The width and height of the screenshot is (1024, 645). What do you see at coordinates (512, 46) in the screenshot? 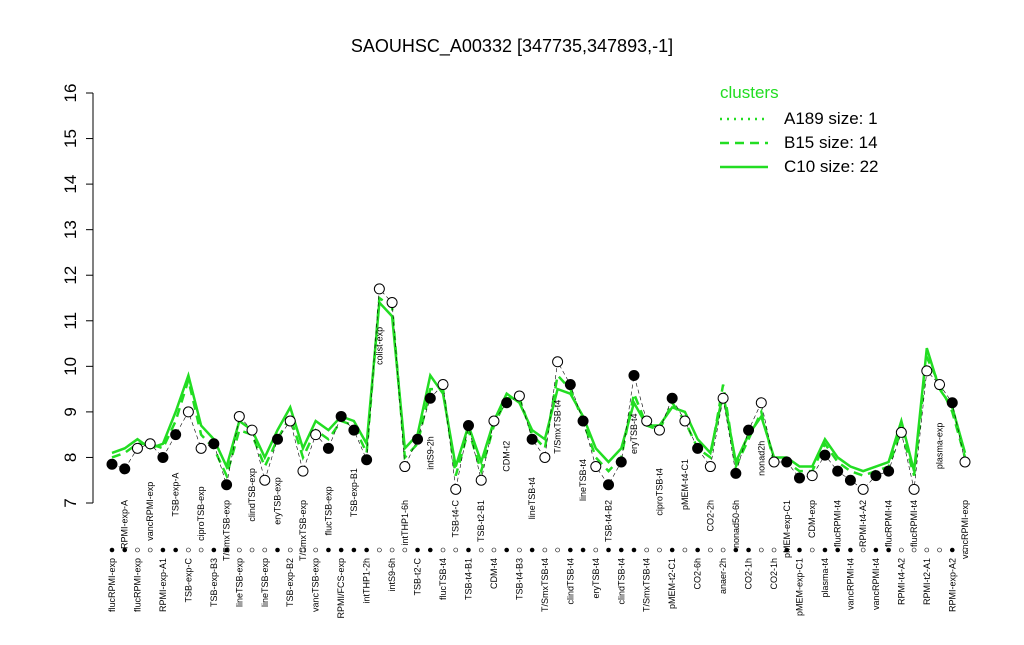
I see `chart-title: SAOUHSC_A00332 [347735,347893,-1]` at bounding box center [512, 46].